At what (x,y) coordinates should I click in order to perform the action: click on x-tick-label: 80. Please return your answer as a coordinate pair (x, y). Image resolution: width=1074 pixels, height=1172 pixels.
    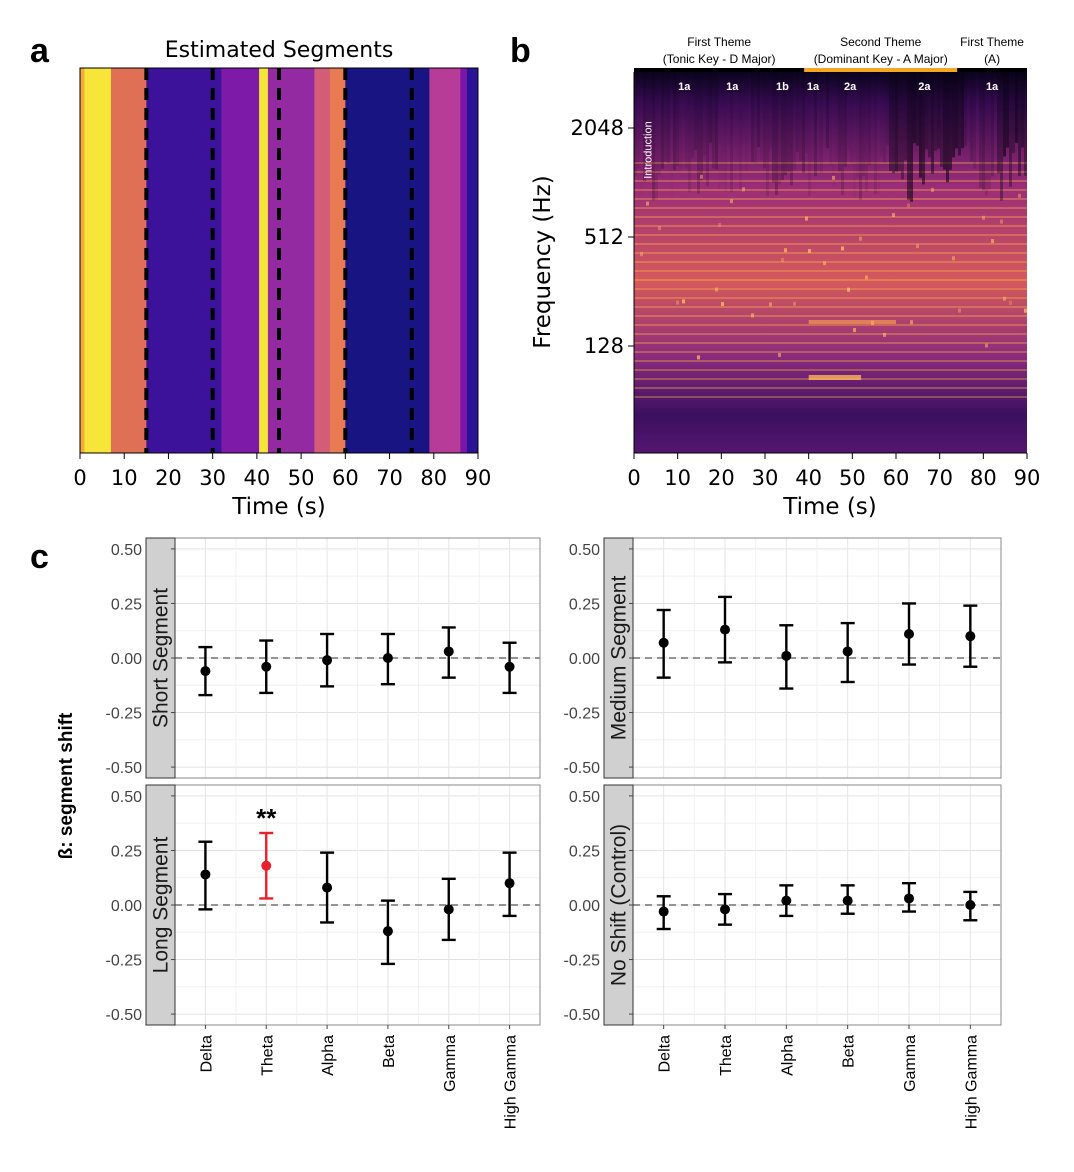
    Looking at the image, I should click on (983, 478).